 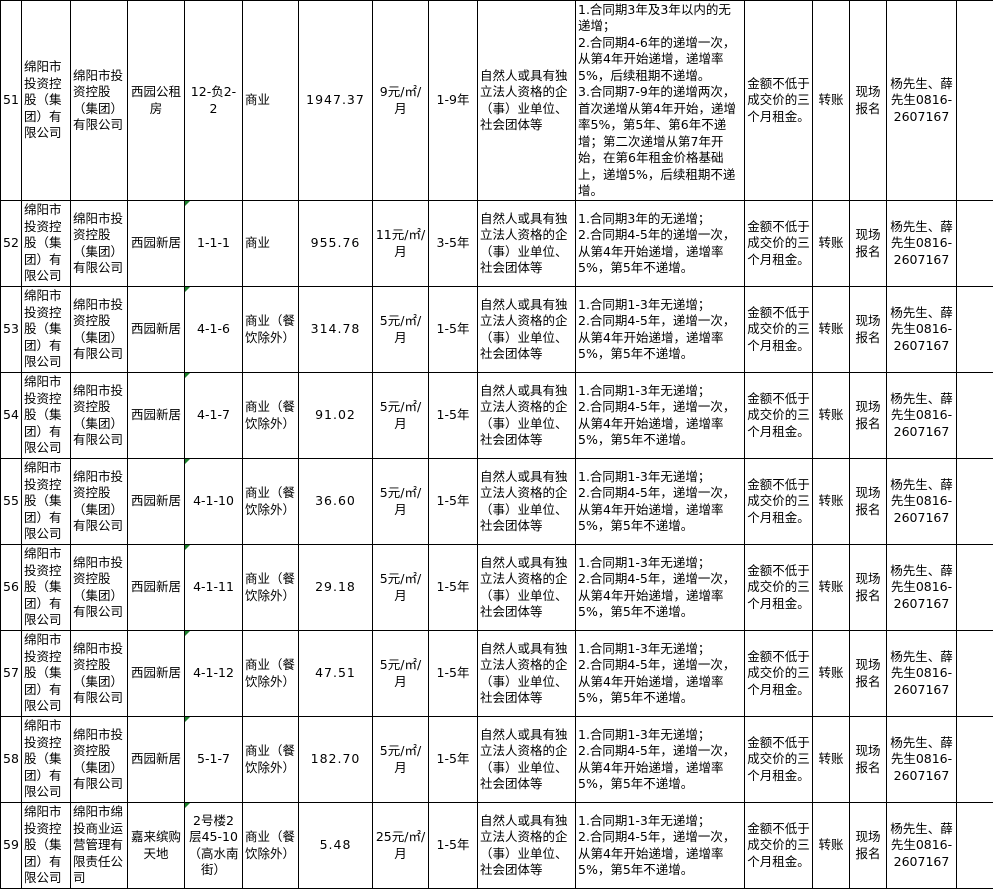 What do you see at coordinates (335, 100) in the screenshot?
I see `area-cell: 1947.37` at bounding box center [335, 100].